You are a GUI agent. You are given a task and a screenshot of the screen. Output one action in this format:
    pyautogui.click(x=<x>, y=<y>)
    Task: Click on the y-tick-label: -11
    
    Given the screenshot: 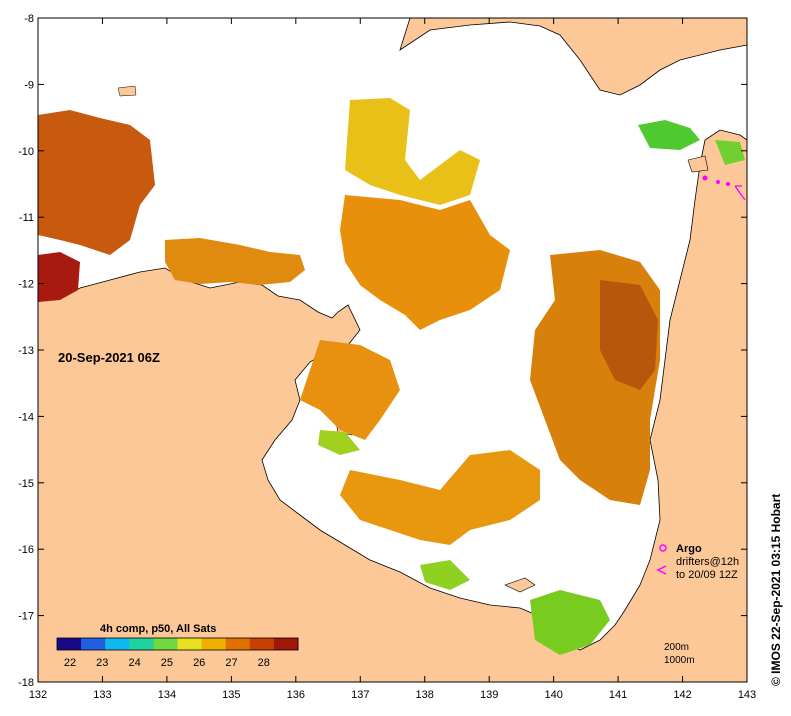 What is the action you would take?
    pyautogui.click(x=26, y=218)
    